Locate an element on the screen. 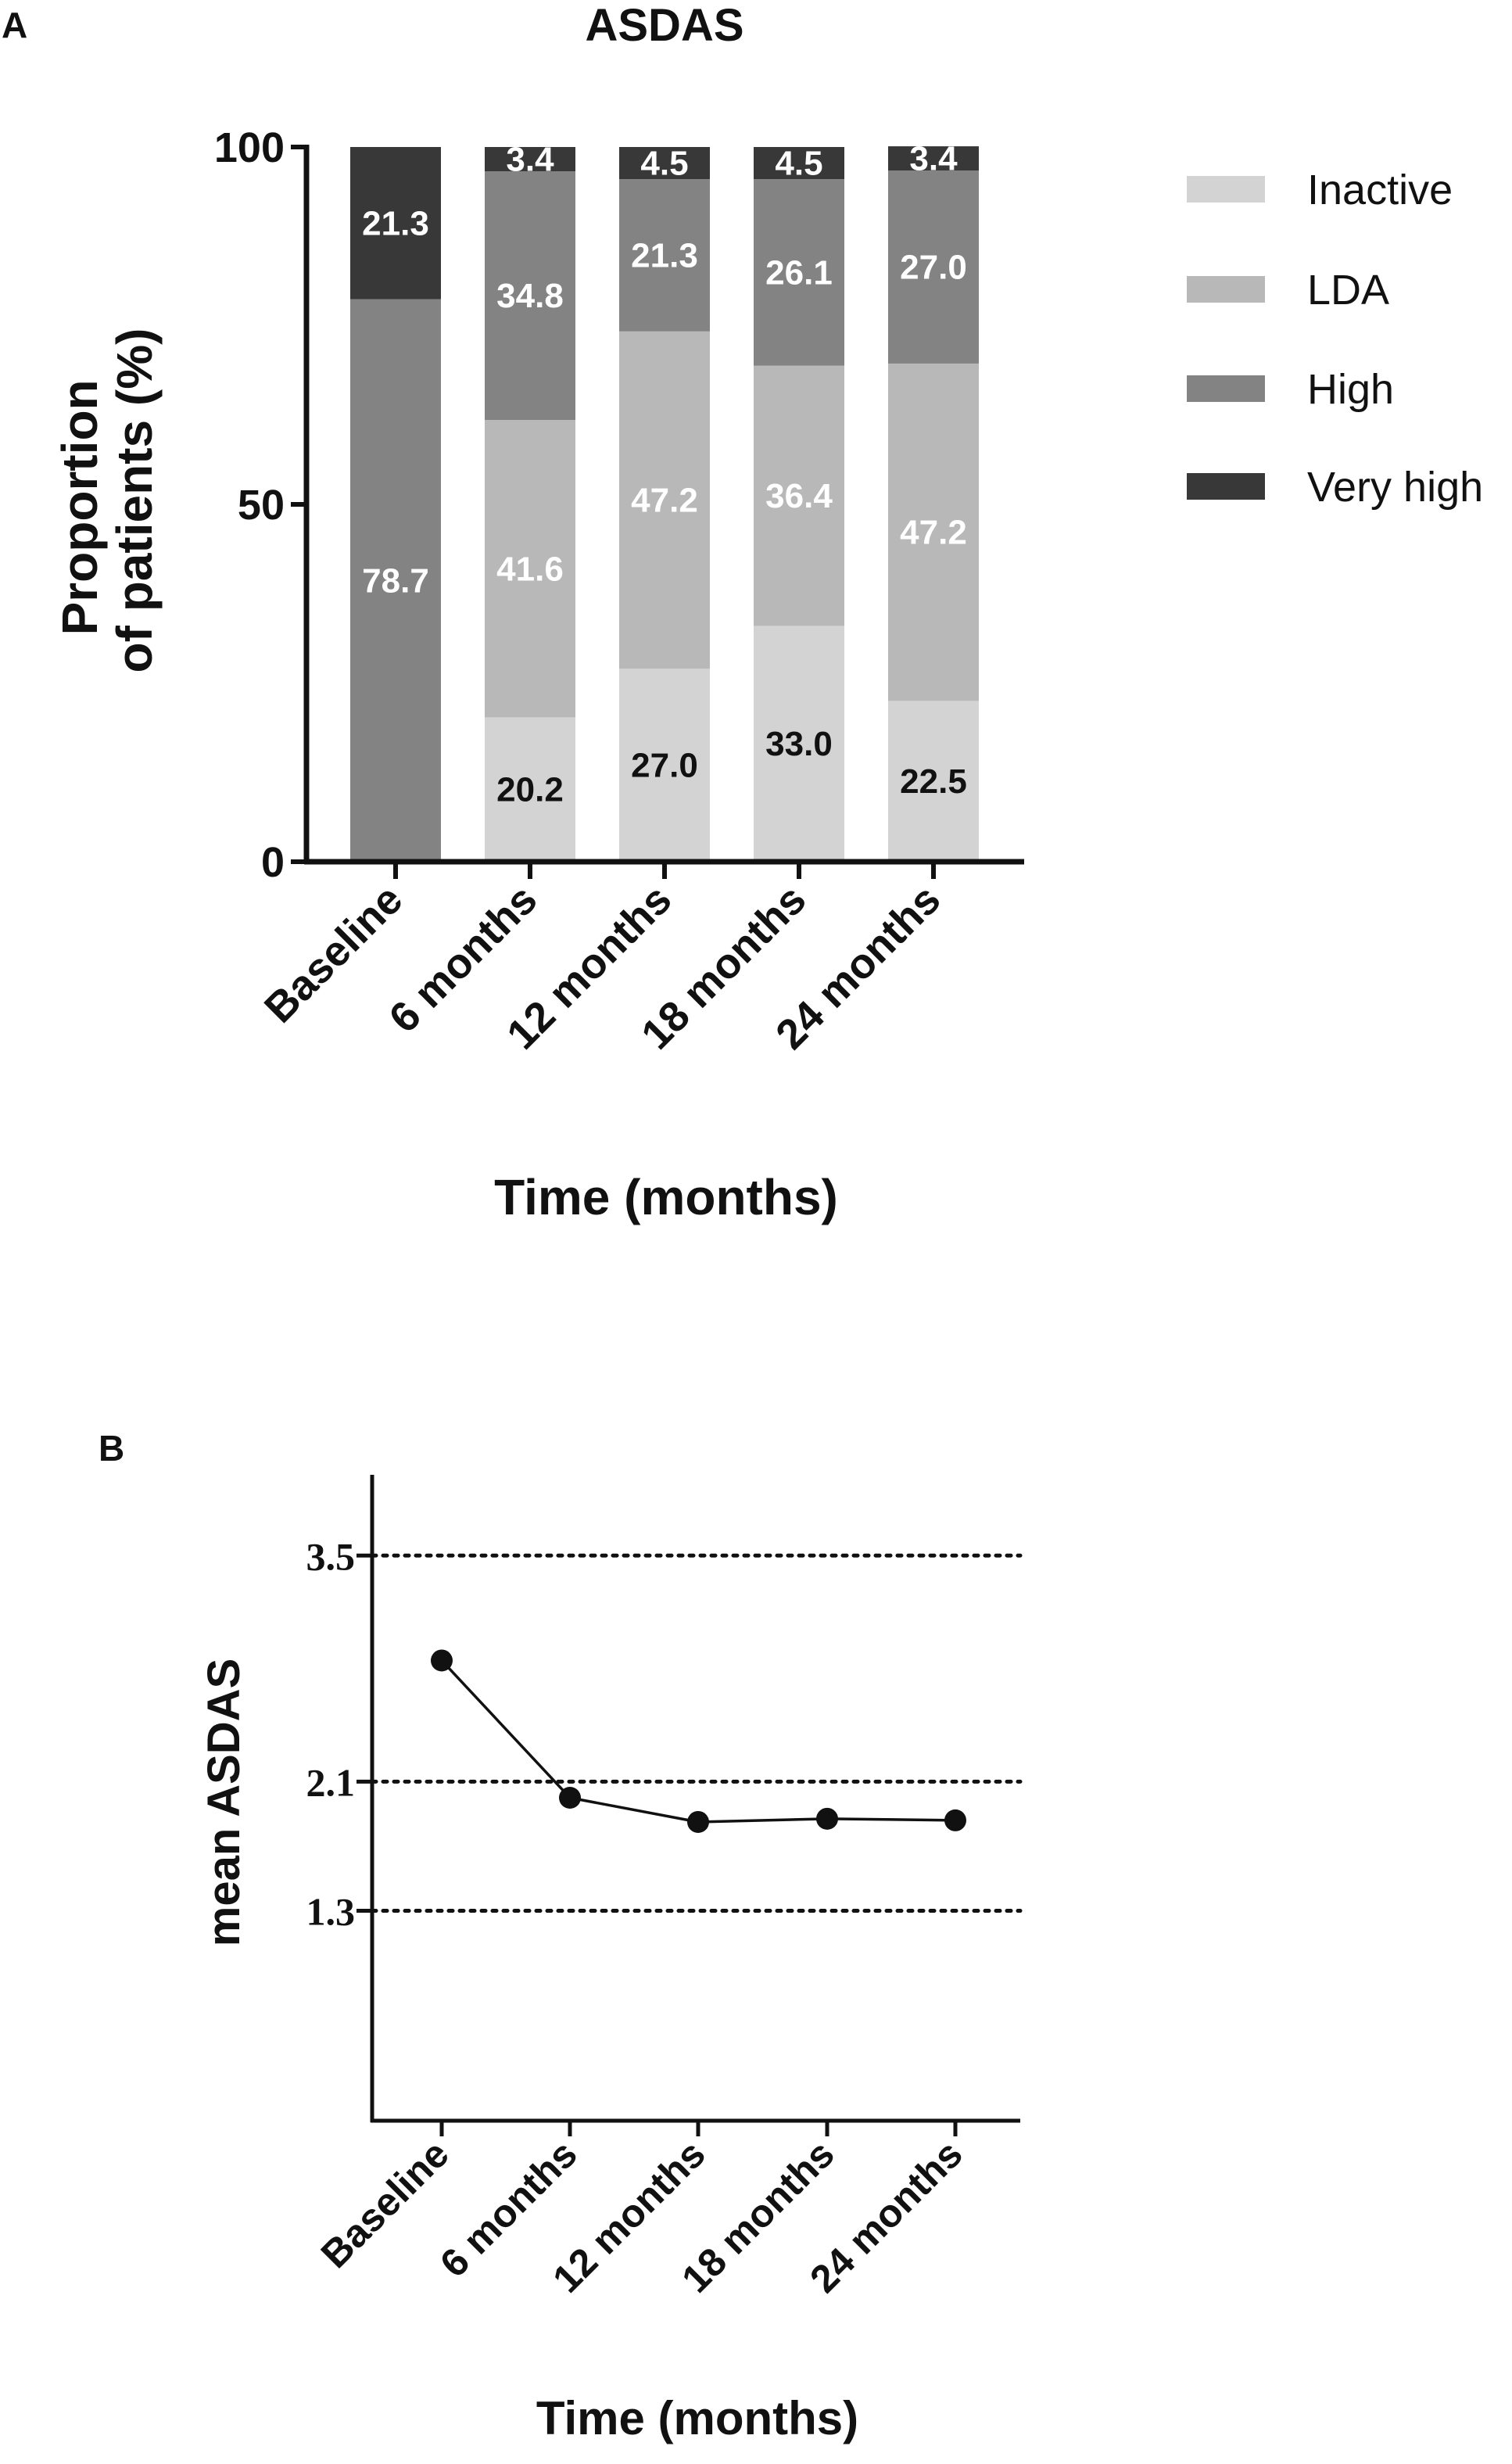 The image size is (1512, 2464). bar-lda-18-months is located at coordinates (799, 495).